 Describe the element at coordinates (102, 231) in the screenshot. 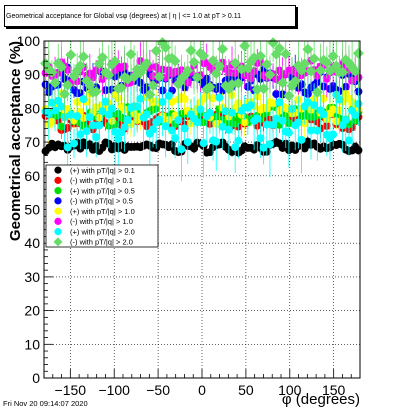

I see `legend-label: (+) with pT/|q| > 2.0` at that location.